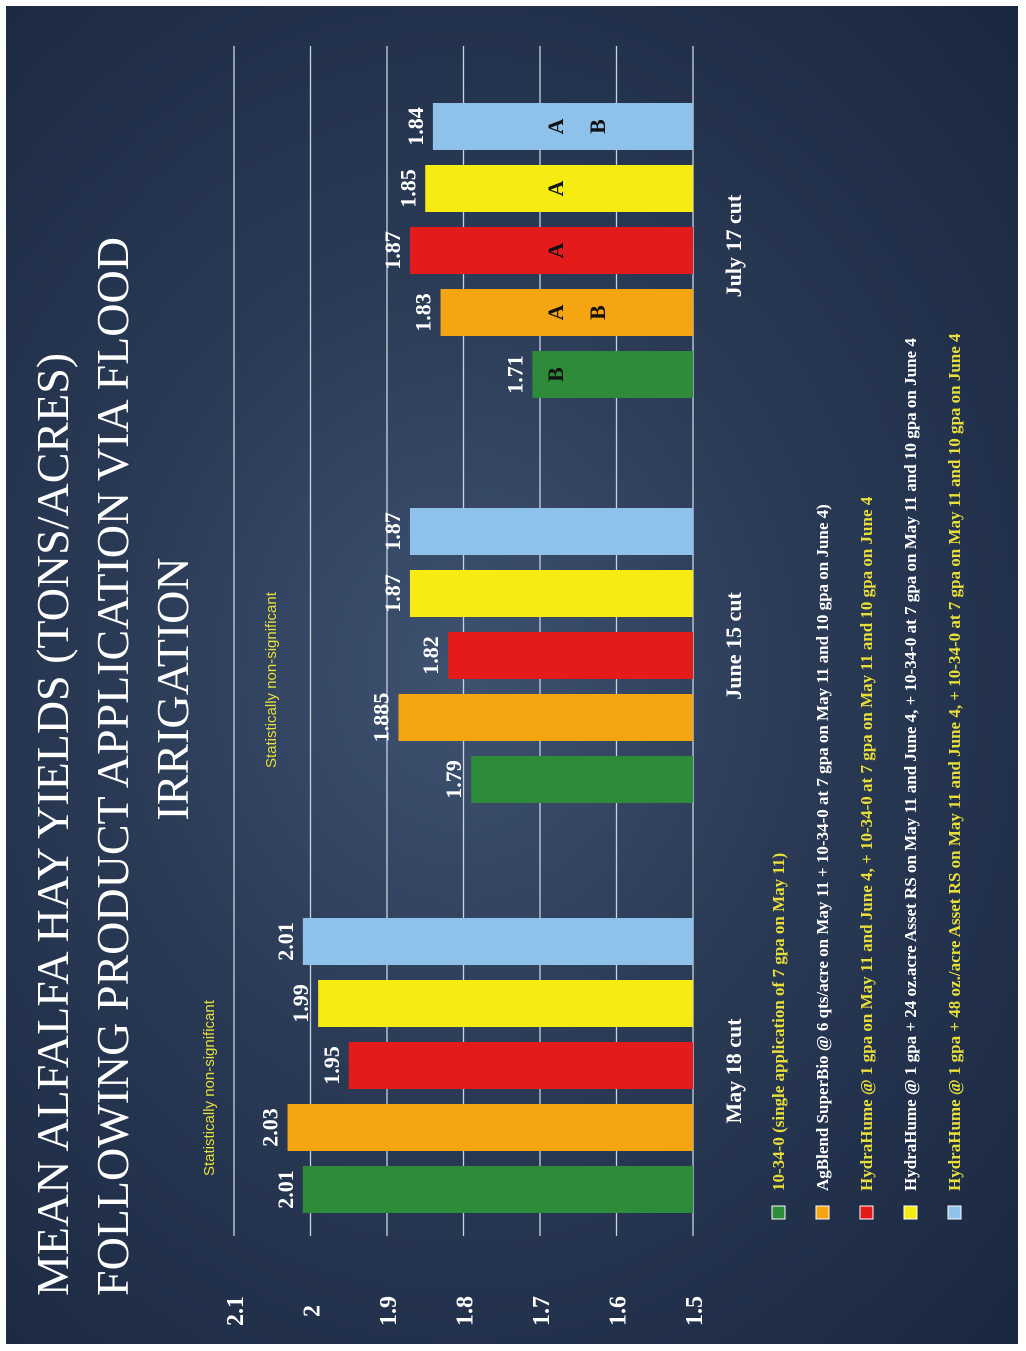 This screenshot has height=1351, width=1026. What do you see at coordinates (271, 679) in the screenshot?
I see `significance-note-june: Statistically non-significant` at bounding box center [271, 679].